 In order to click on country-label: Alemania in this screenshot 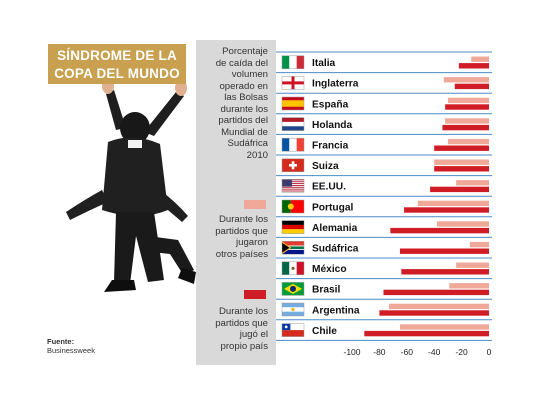, I will do `click(335, 228)`.